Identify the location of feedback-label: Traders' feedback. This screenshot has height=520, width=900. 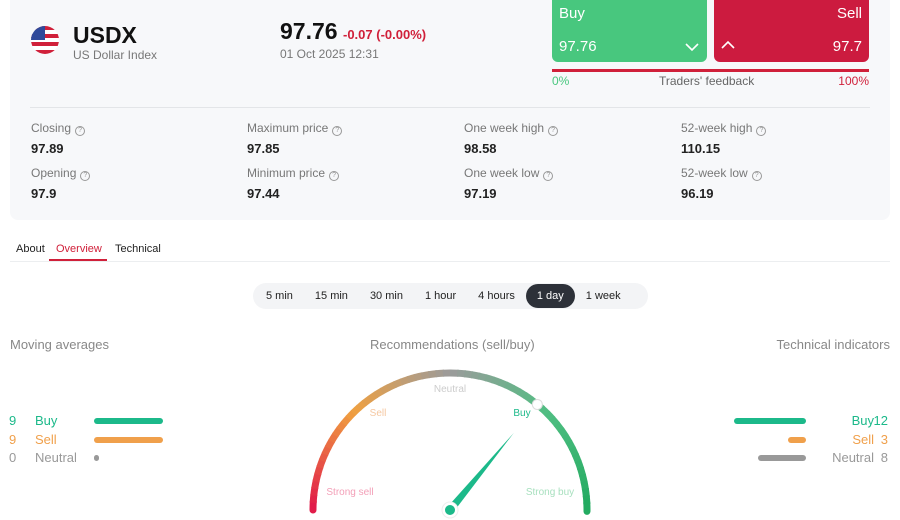
(707, 81).